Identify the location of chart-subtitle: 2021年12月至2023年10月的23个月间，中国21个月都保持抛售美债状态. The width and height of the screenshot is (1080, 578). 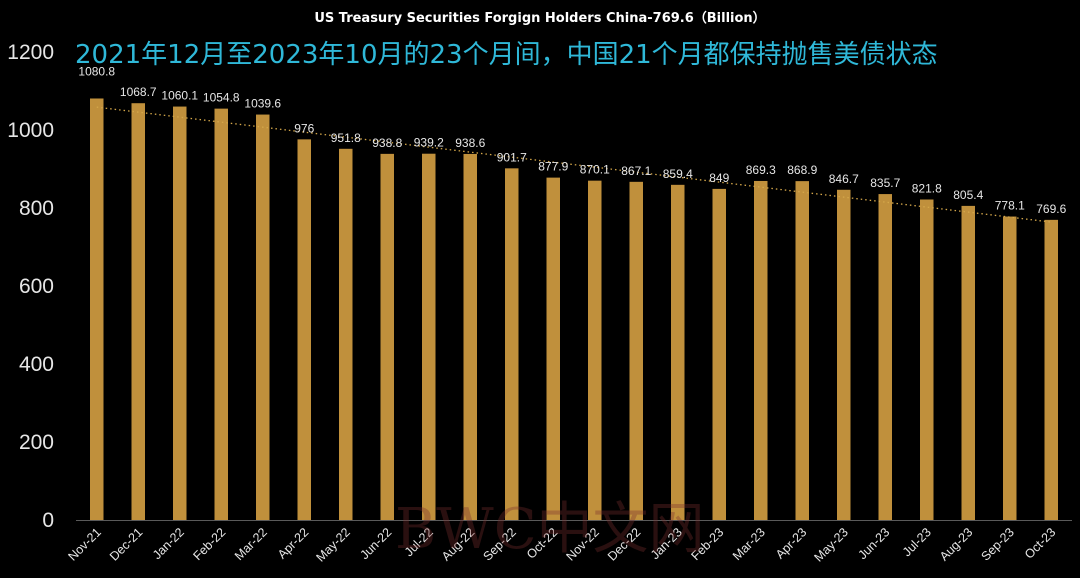
(506, 55).